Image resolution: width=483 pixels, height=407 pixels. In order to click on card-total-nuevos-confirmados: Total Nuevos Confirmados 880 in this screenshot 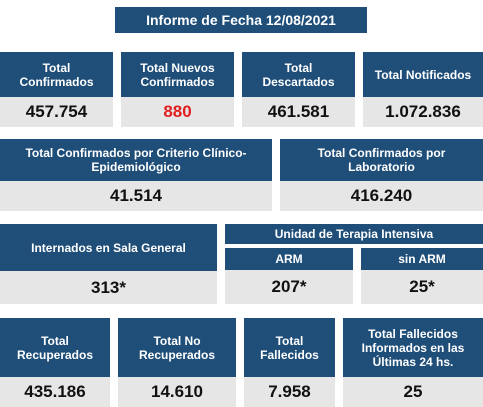, I will do `click(177, 89)`.